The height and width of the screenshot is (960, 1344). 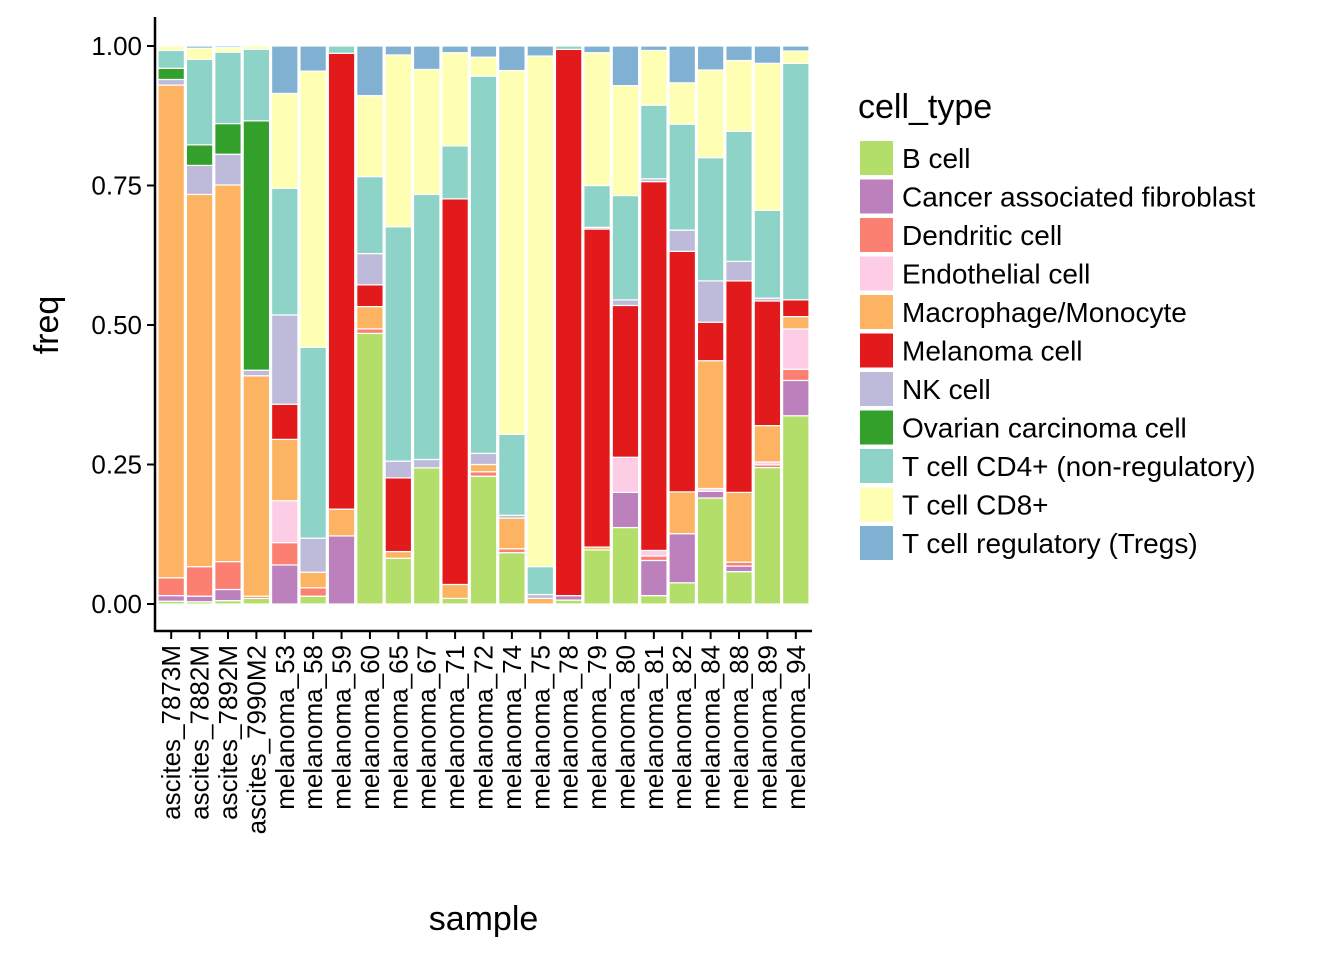 What do you see at coordinates (876, 504) in the screenshot?
I see `legend-swatch` at bounding box center [876, 504].